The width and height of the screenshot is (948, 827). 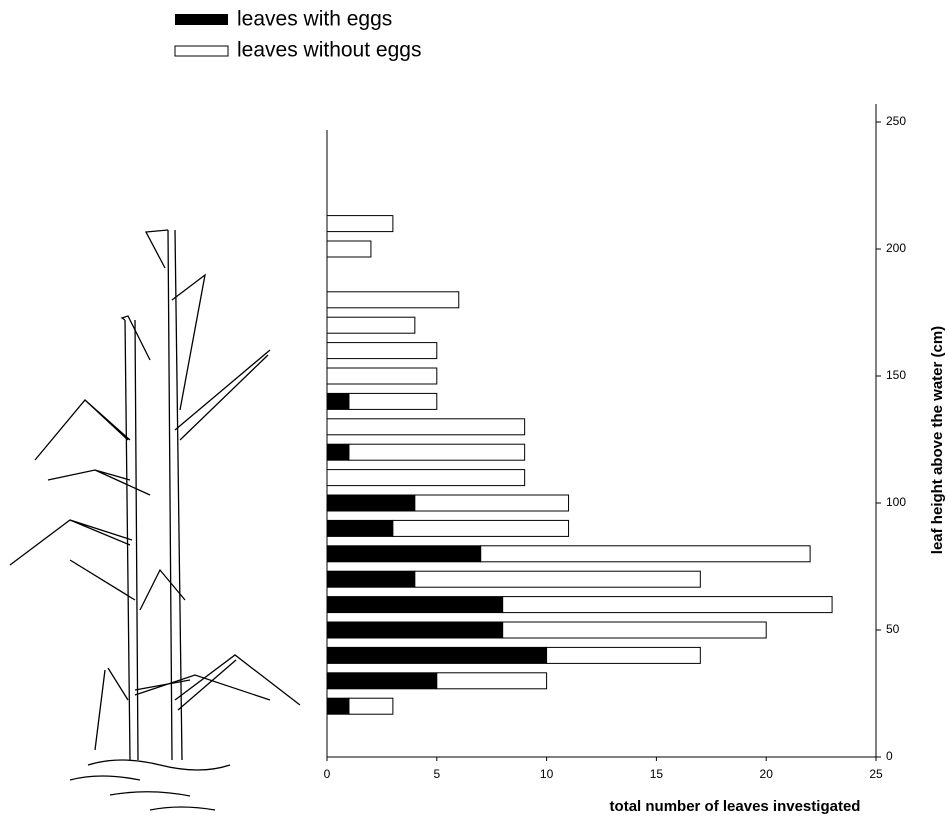 I want to click on legend-label: leaves with eggs, so click(x=314, y=19).